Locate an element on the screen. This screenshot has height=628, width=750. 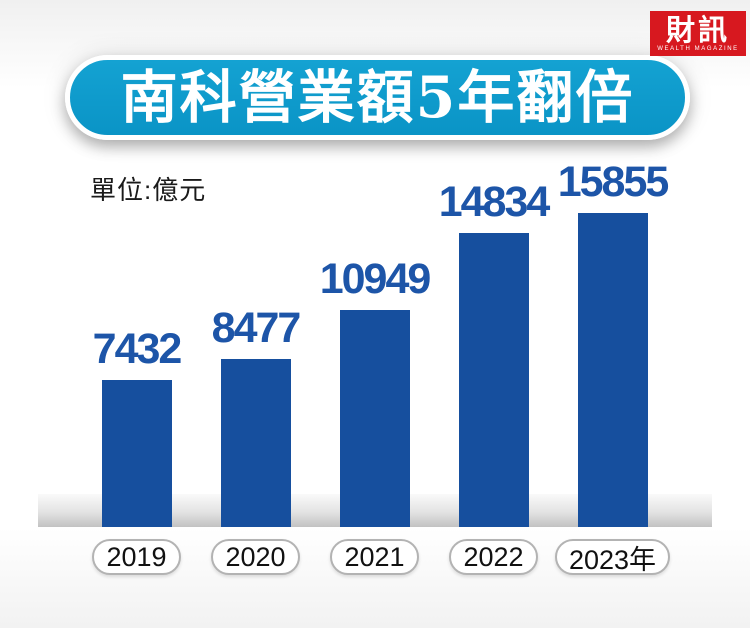
x-axis-label-cell: 2020 is located at coordinates (255, 557).